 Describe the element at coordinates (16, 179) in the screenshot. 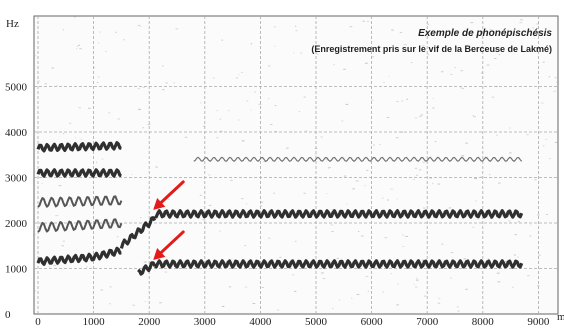

I see `y-tick-label: 3000` at that location.